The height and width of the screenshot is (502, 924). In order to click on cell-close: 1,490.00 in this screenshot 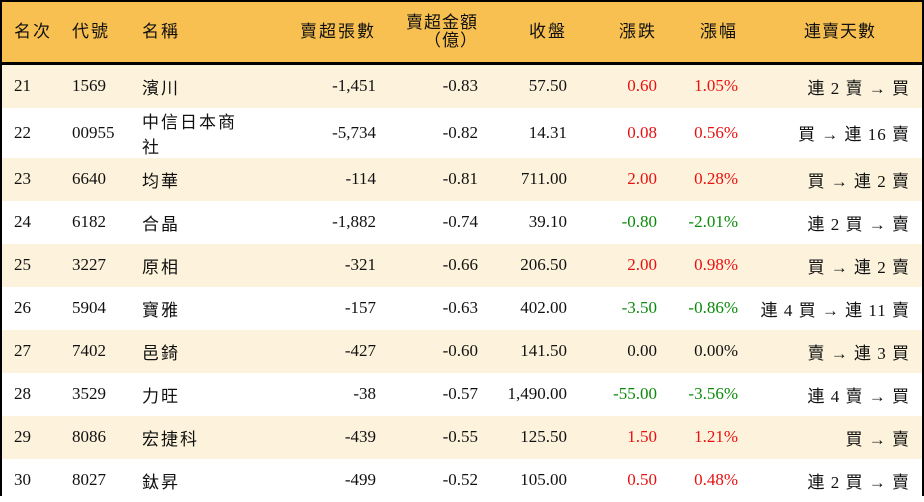, I will do `click(537, 393)`.